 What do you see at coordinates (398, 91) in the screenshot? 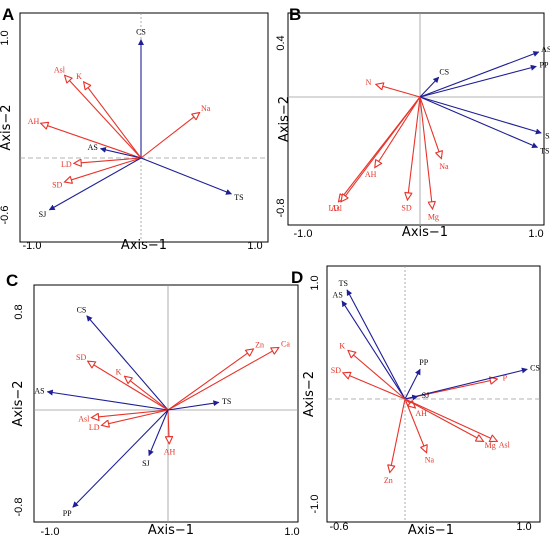
I see `vector-n` at bounding box center [398, 91].